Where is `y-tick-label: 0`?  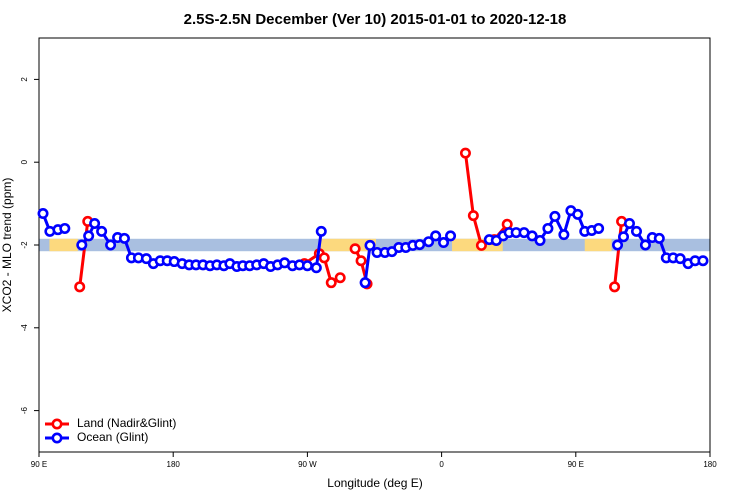
y-tick-label: 0 is located at coordinates (24, 161).